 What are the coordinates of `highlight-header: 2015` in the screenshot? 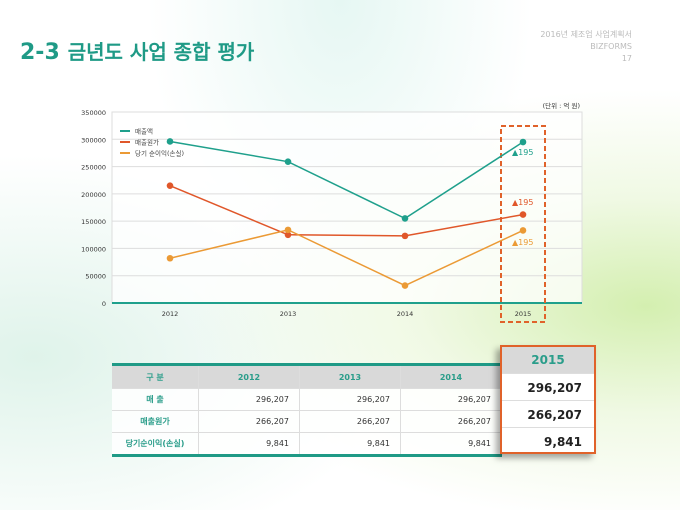 It's located at (548, 360).